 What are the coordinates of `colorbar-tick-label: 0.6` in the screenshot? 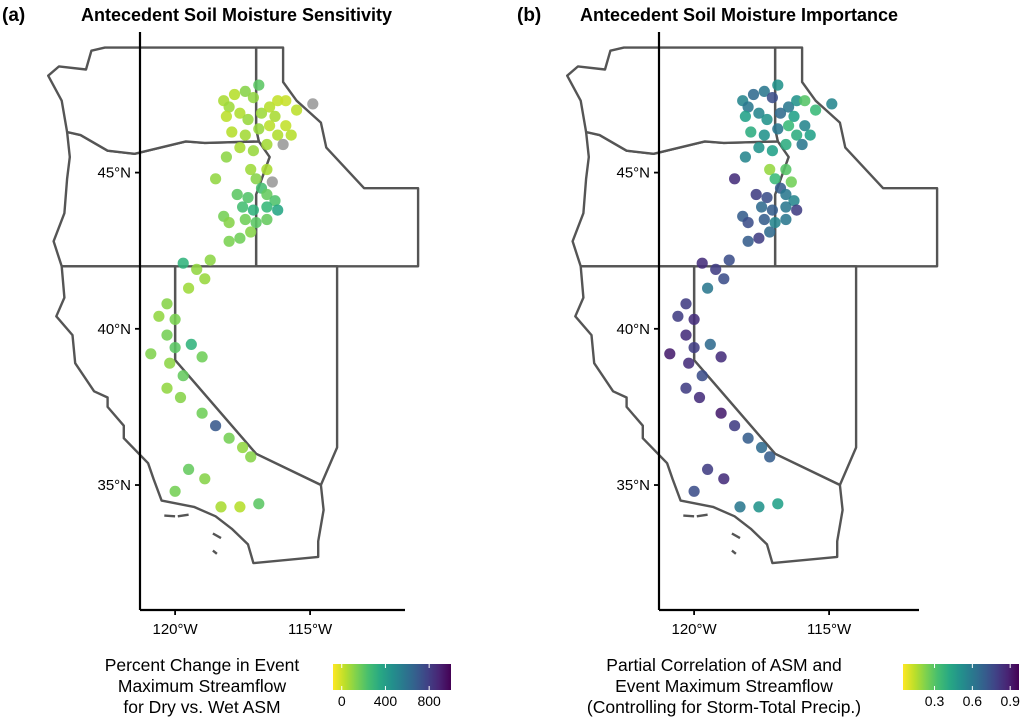 It's located at (973, 701).